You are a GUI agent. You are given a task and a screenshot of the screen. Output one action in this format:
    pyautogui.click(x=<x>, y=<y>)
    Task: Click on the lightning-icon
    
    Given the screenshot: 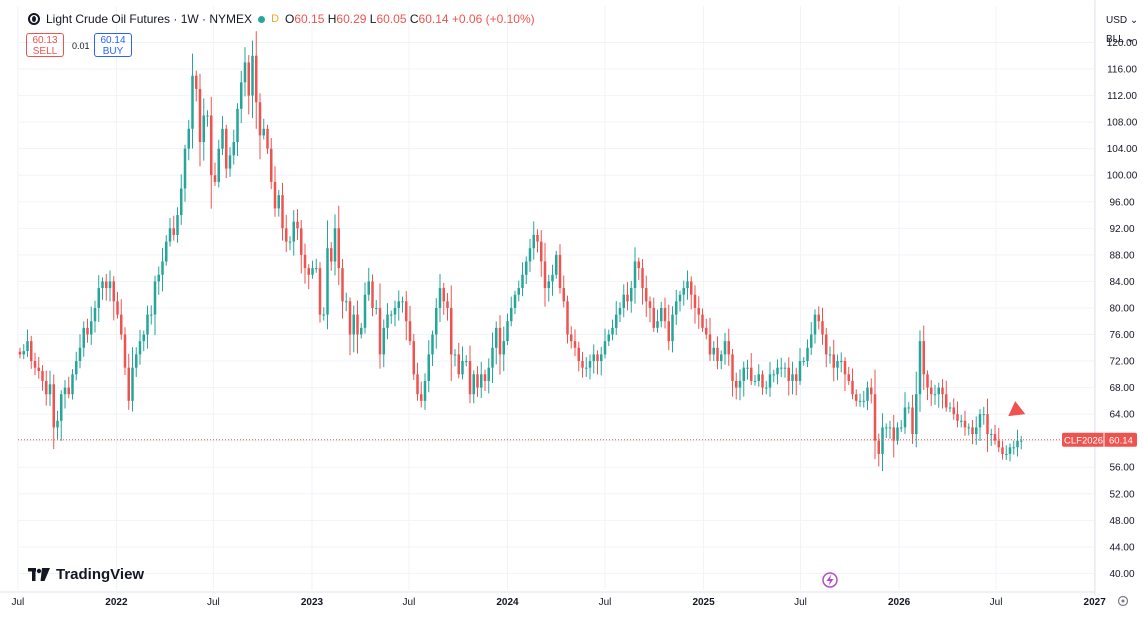 What is the action you would take?
    pyautogui.click(x=830, y=580)
    